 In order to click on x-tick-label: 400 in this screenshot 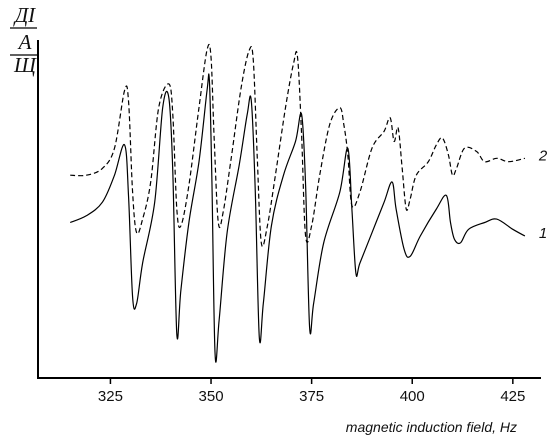, I will do `click(412, 396)`.